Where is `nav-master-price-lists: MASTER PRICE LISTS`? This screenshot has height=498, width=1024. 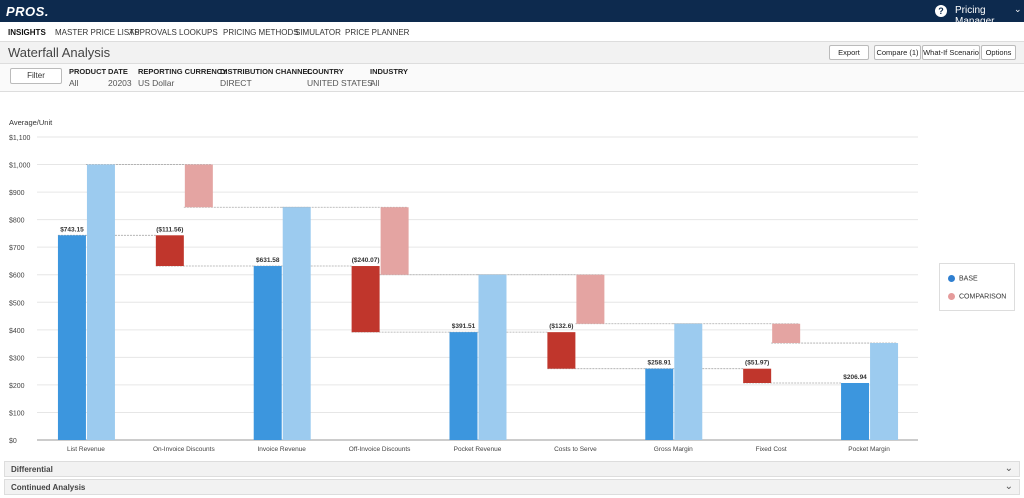
nav-master-price-lists: MASTER PRICE LISTS is located at coordinates (97, 32).